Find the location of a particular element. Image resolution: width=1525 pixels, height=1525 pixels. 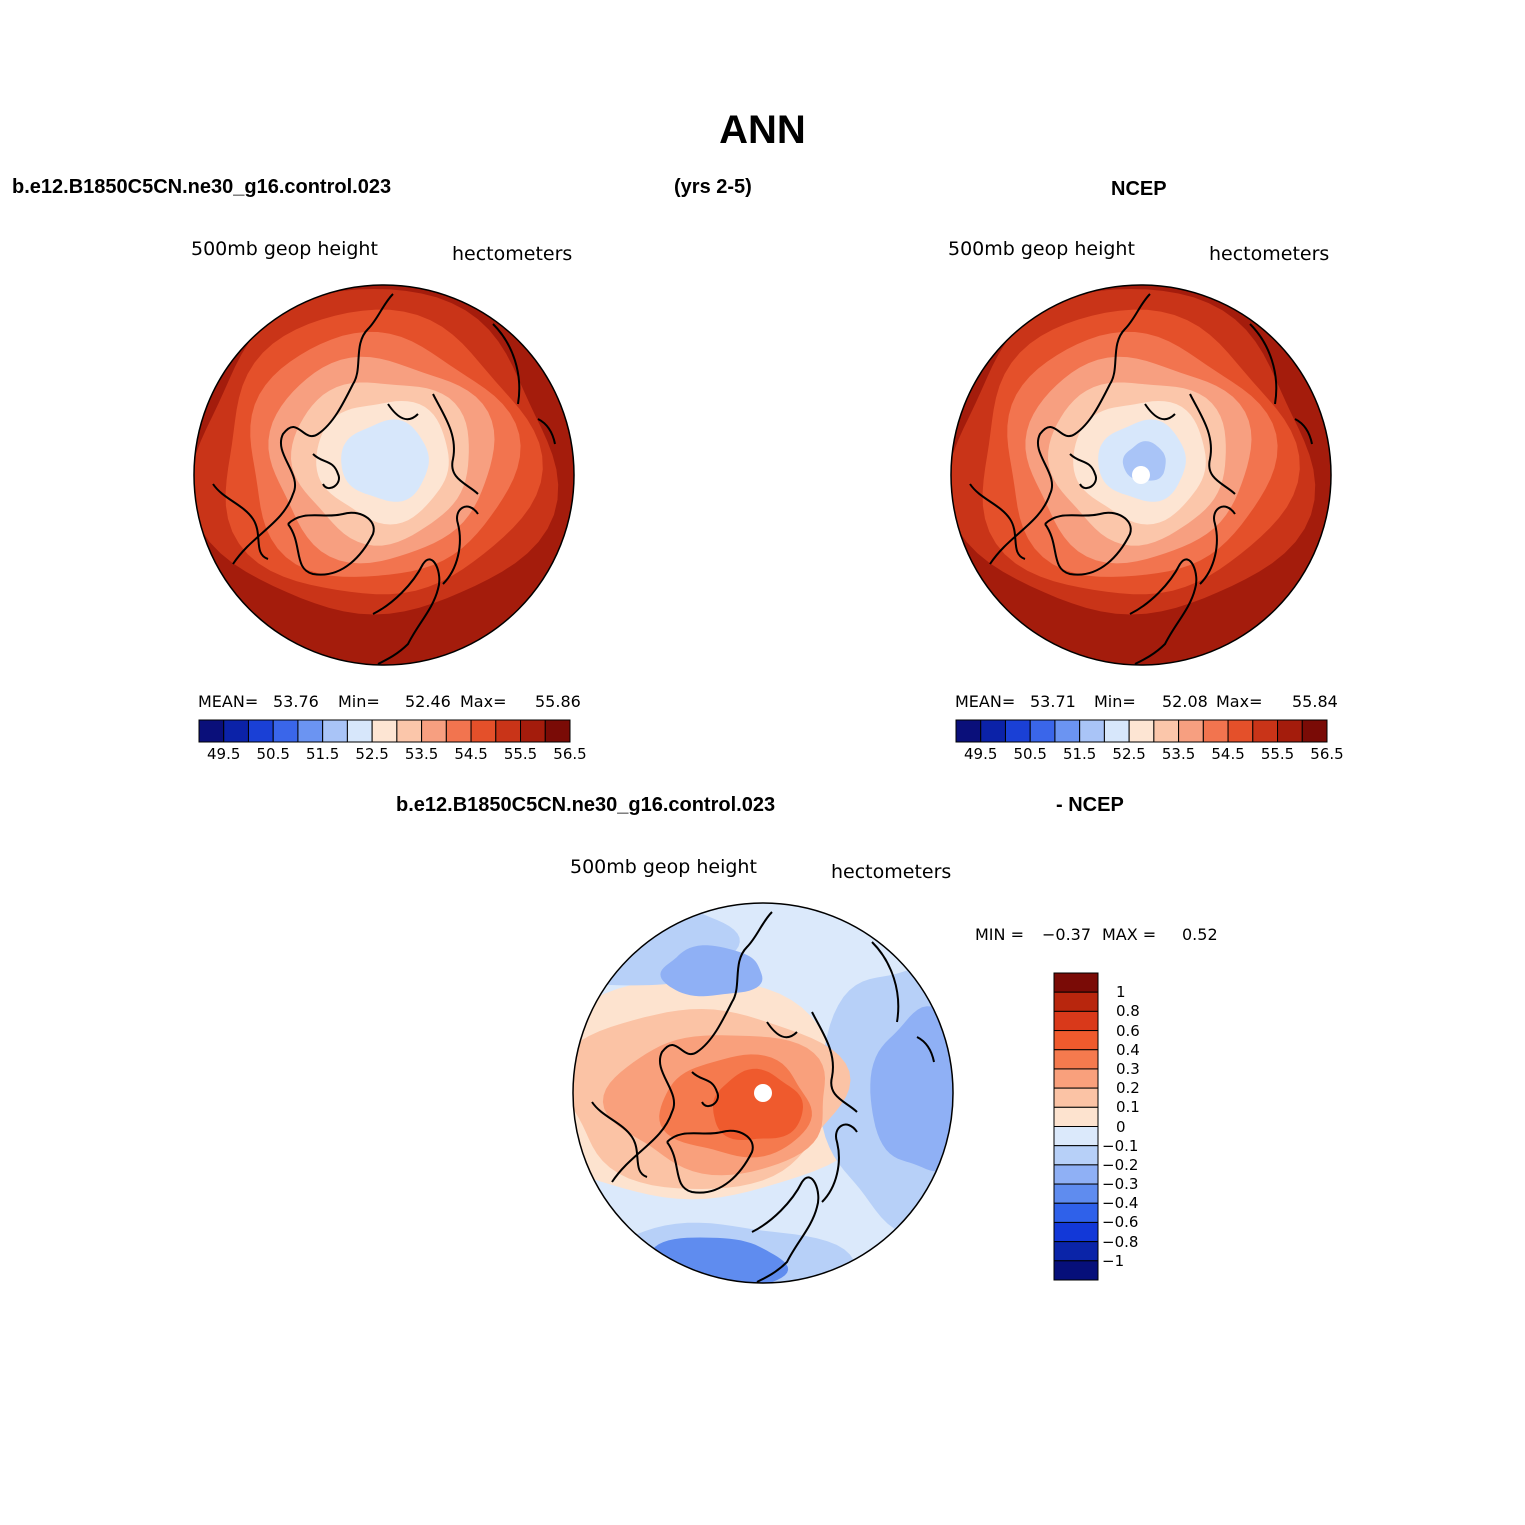

colorbar-tick-label: −0.6 is located at coordinates (1120, 1222).